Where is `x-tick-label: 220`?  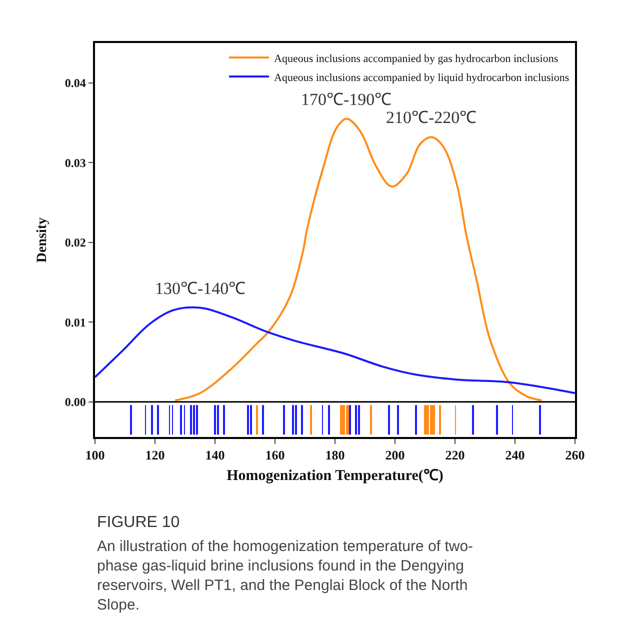
x-tick-label: 220 is located at coordinates (455, 454).